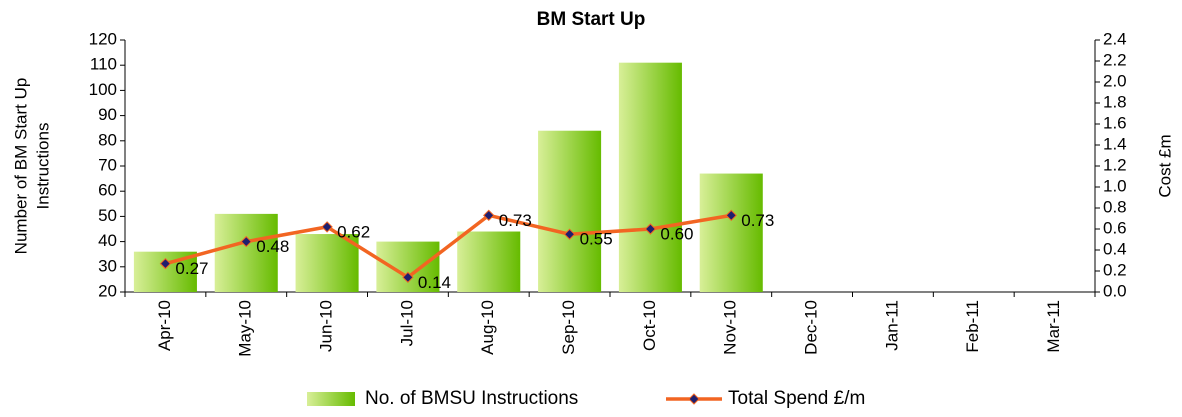  I want to click on y-axis-label: Instructions, so click(42, 166).